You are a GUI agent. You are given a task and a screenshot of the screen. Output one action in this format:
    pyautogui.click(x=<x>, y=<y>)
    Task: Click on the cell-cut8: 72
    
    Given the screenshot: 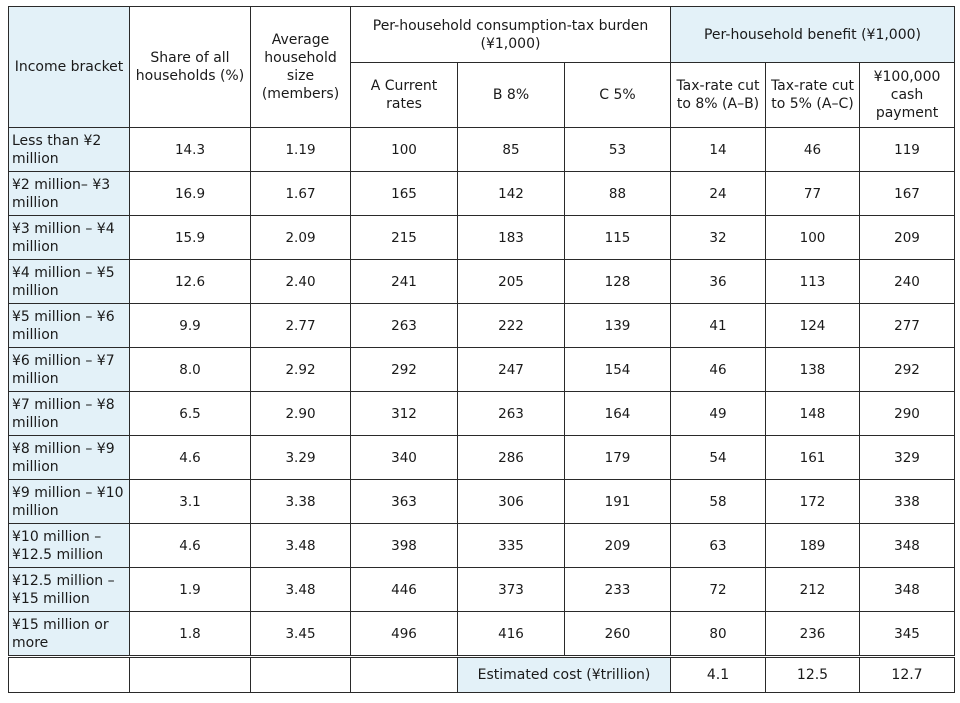 What is the action you would take?
    pyautogui.click(x=718, y=589)
    